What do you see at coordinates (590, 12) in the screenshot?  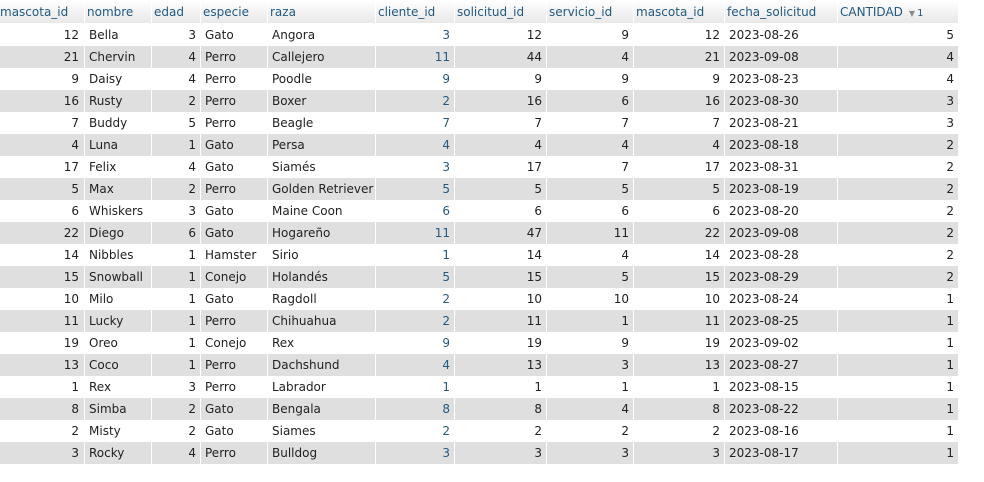 I see `column-header-servicio-id: servicio_id` at bounding box center [590, 12].